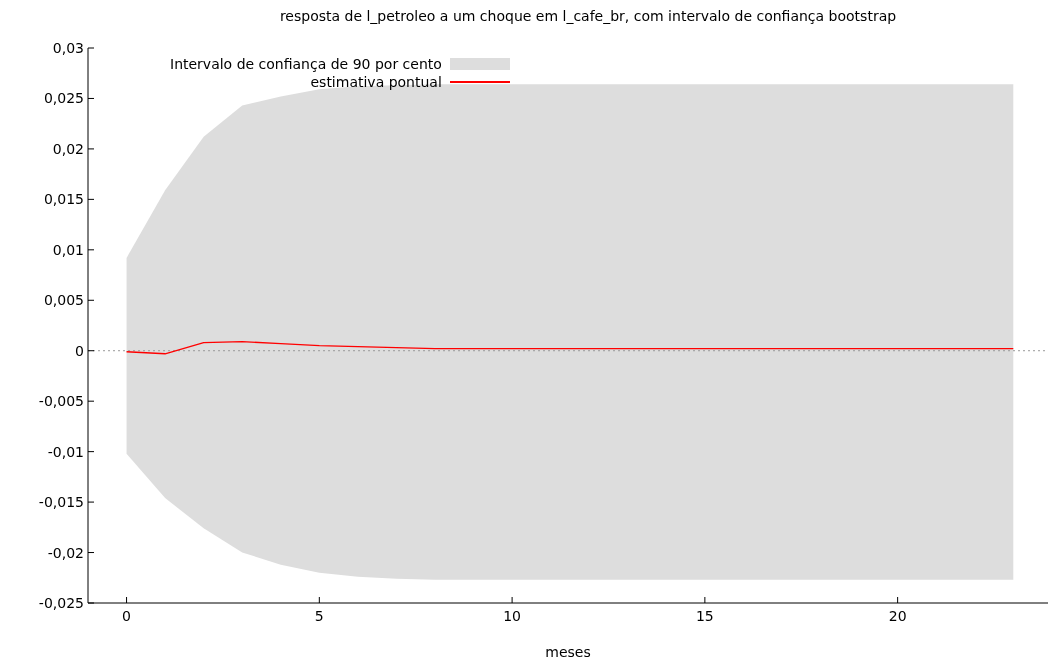 The image size is (1051, 657). I want to click on y-tick-label: 0,02, so click(68, 148).